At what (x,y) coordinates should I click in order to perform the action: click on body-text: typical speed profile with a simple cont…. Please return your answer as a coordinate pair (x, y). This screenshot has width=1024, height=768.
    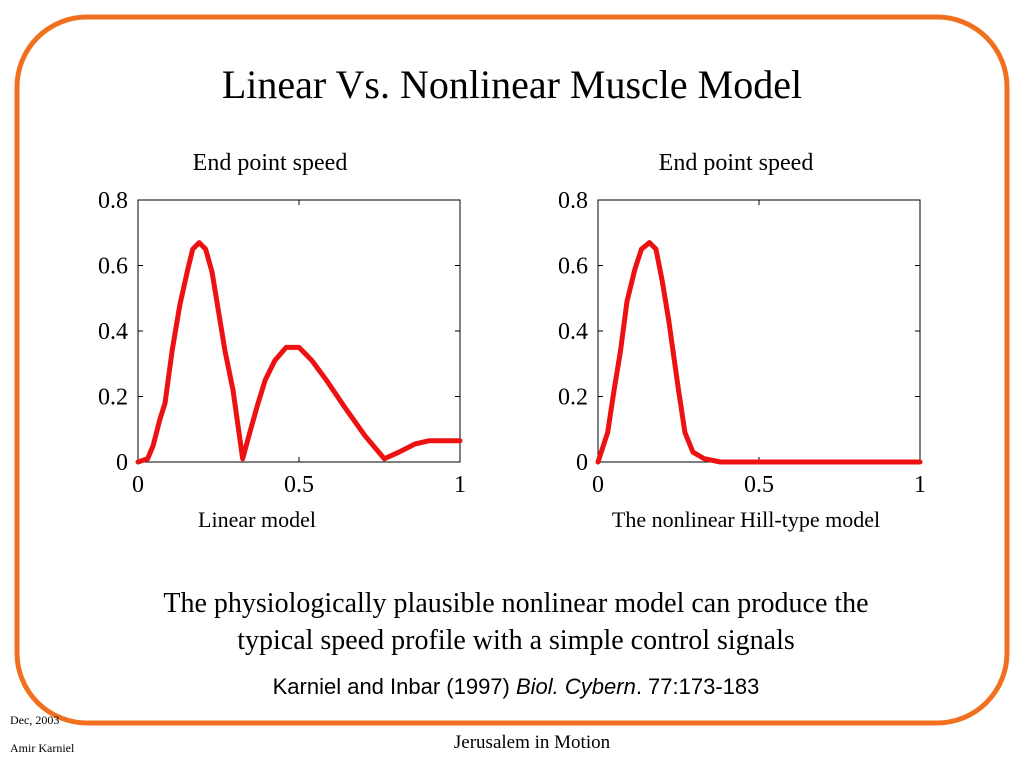
    Looking at the image, I should click on (516, 640).